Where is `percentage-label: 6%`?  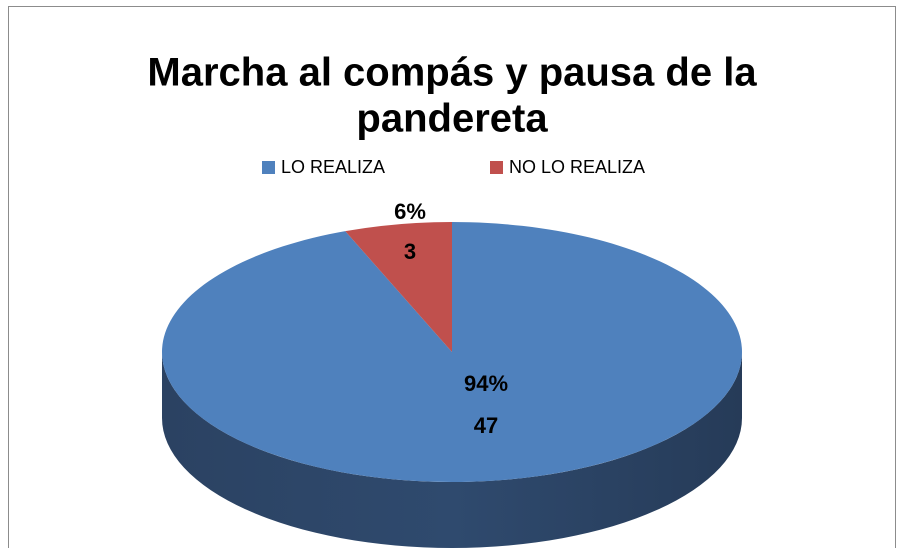 percentage-label: 6% is located at coordinates (410, 211).